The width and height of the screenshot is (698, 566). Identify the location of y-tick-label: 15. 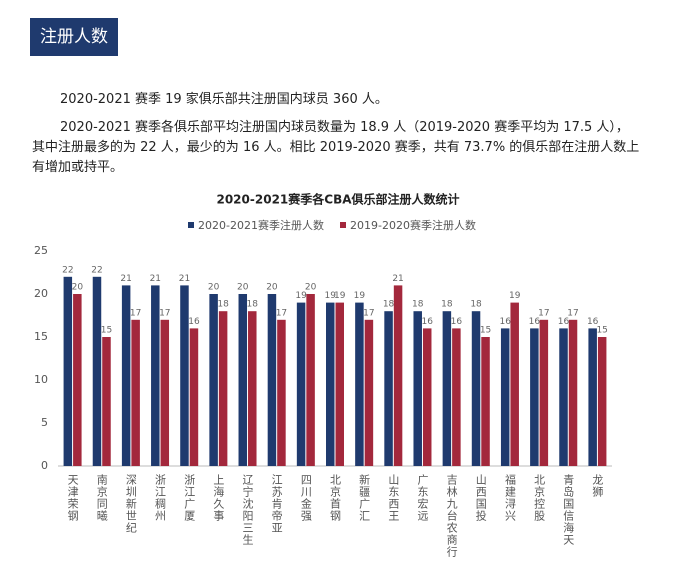
(41, 336).